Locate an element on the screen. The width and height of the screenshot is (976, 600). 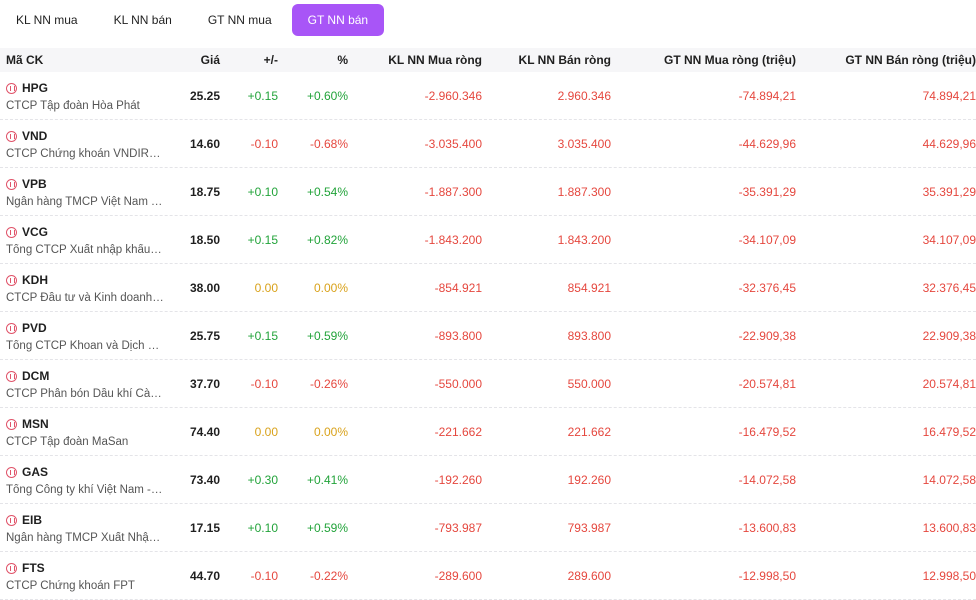
header-percent: % is located at coordinates (342, 60).